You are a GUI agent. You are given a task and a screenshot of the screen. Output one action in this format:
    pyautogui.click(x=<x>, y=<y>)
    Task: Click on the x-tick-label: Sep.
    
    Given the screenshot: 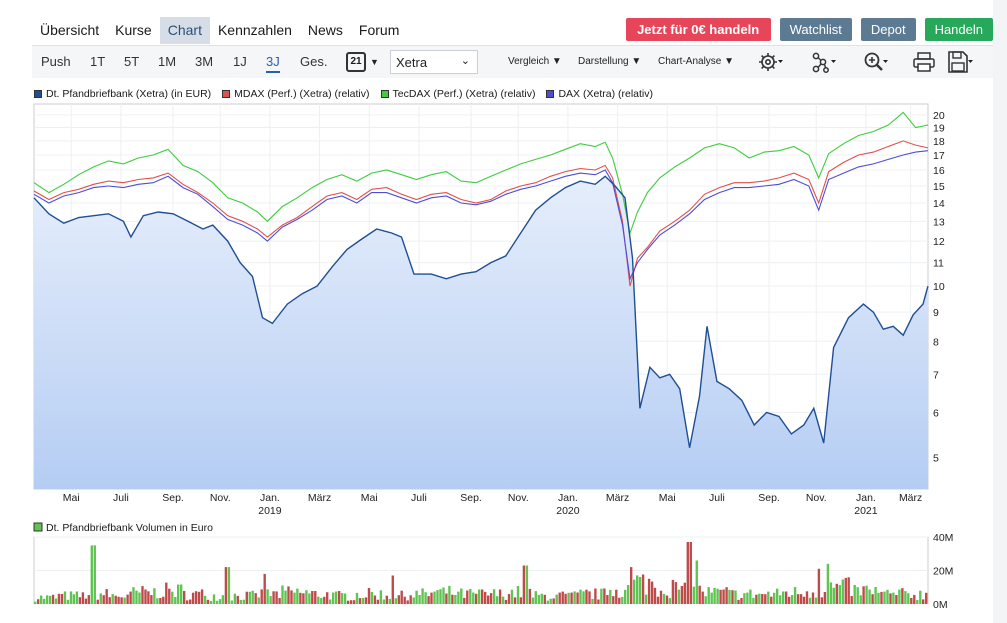 What is the action you would take?
    pyautogui.click(x=173, y=498)
    